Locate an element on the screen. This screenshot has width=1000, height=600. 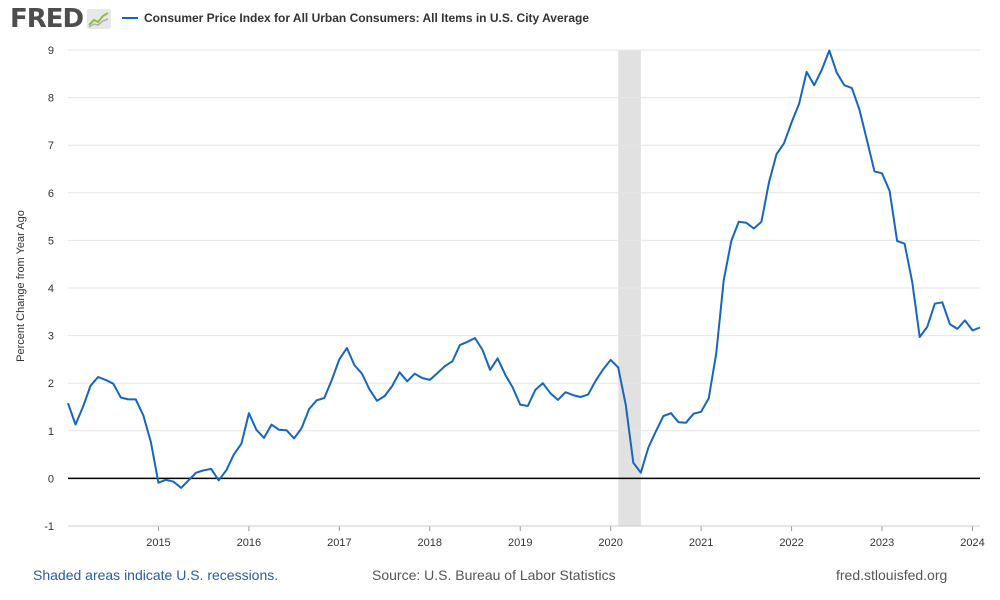
source-note: Source: U.S. Bureau of Labor Statistics is located at coordinates (494, 575).